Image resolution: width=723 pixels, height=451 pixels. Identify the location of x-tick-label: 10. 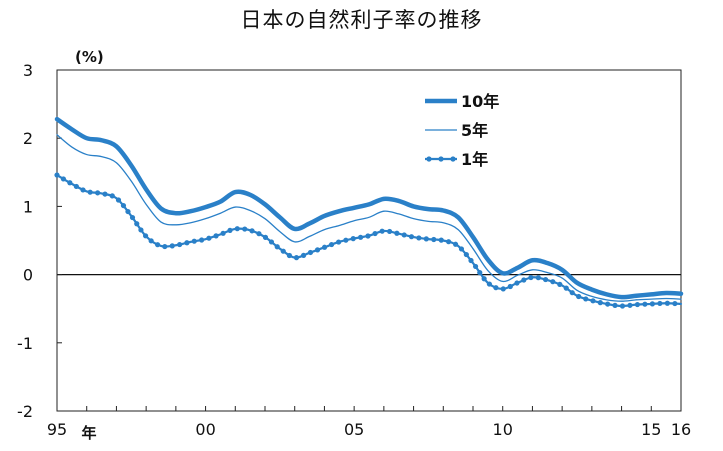
(503, 429).